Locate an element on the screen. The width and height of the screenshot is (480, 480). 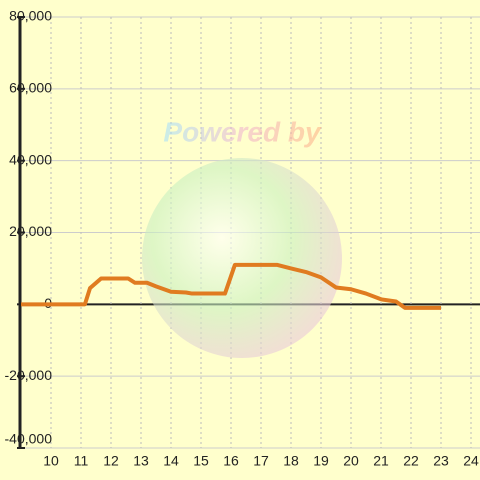
y-tick-label: 60,000 is located at coordinates (30, 88).